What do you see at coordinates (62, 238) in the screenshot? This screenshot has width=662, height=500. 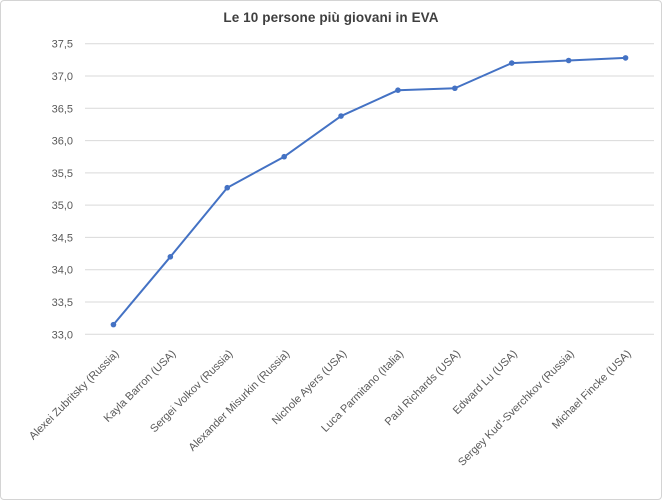 I see `y-tick-label: 34,5` at bounding box center [62, 238].